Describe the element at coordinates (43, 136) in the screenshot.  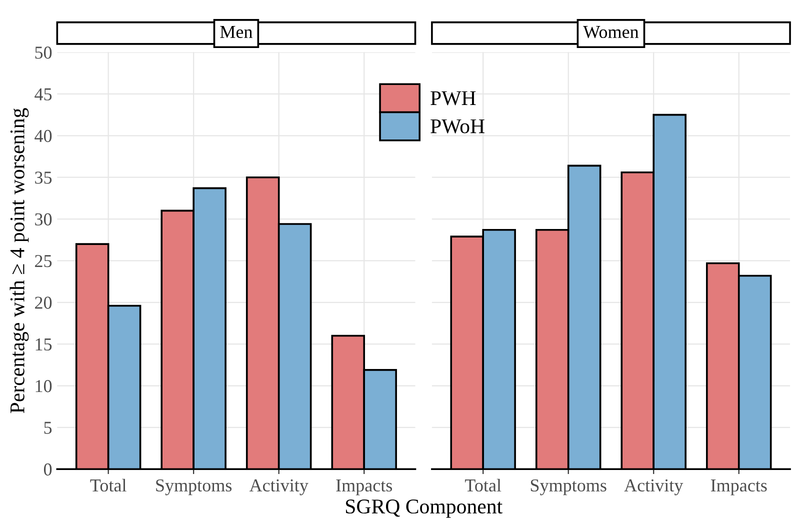
I see `y-tick-label: 40` at that location.